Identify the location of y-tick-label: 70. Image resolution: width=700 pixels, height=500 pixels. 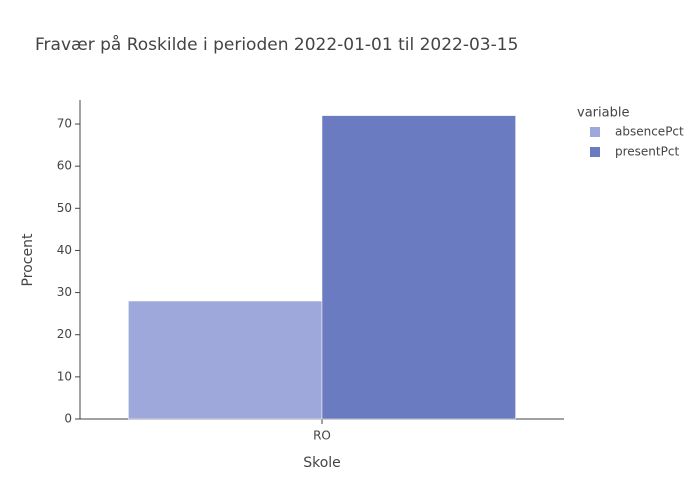
(64, 124).